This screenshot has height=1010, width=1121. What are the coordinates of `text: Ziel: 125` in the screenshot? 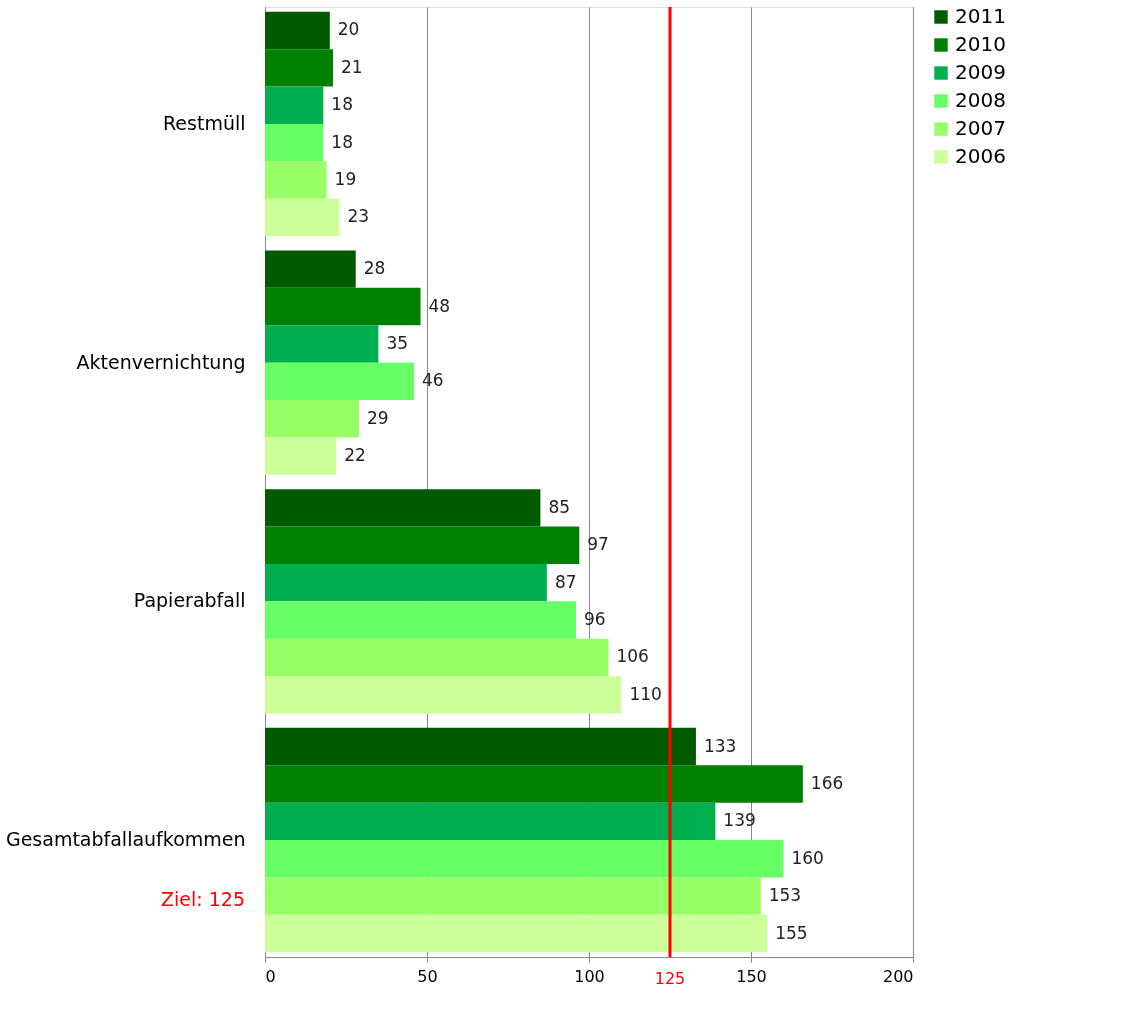 It's located at (203, 899).